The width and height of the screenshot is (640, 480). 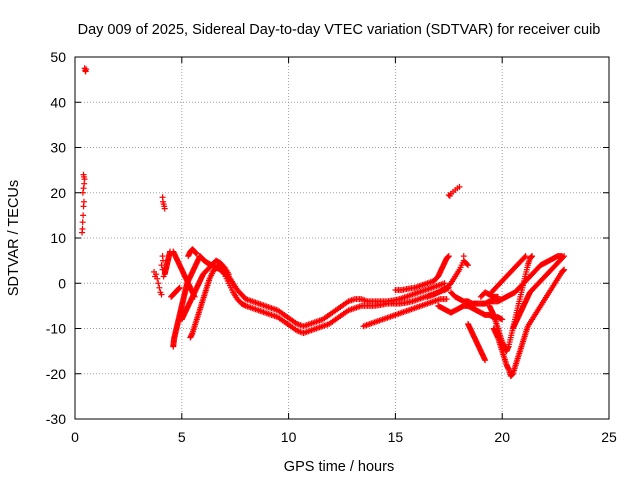 I want to click on y-tick-label: 0, so click(x=62, y=283).